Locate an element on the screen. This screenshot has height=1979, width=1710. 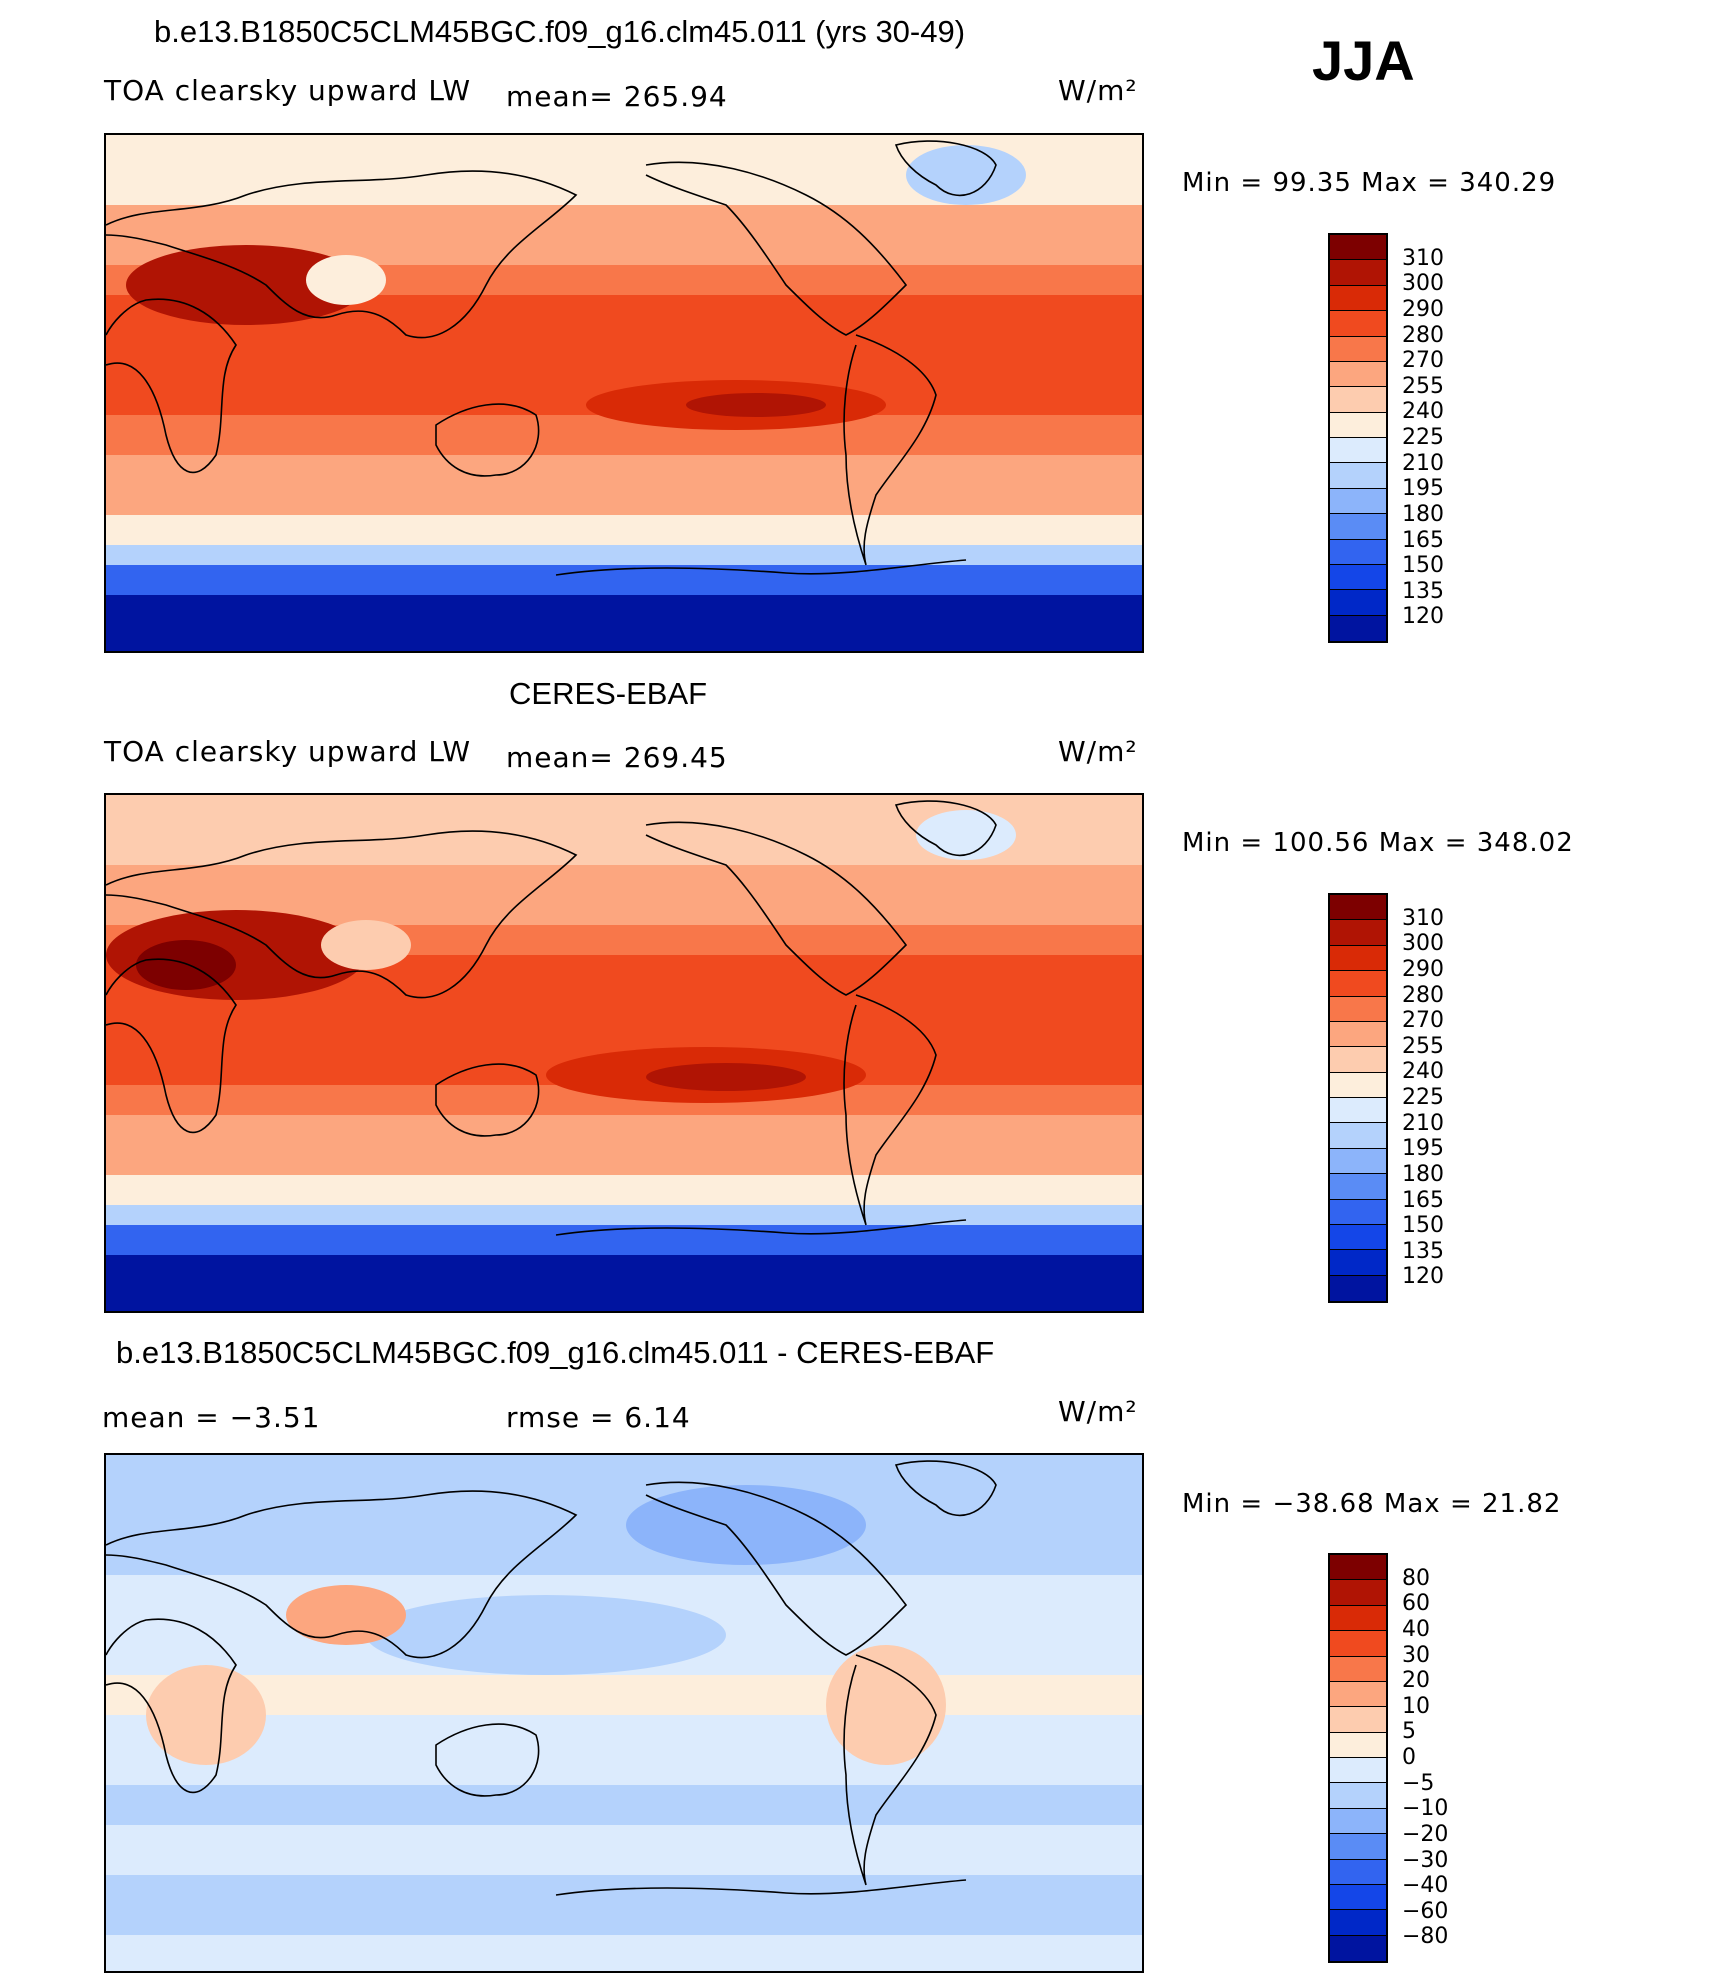
panel3-rmse-label: rmse = 6.14 is located at coordinates (598, 1417).